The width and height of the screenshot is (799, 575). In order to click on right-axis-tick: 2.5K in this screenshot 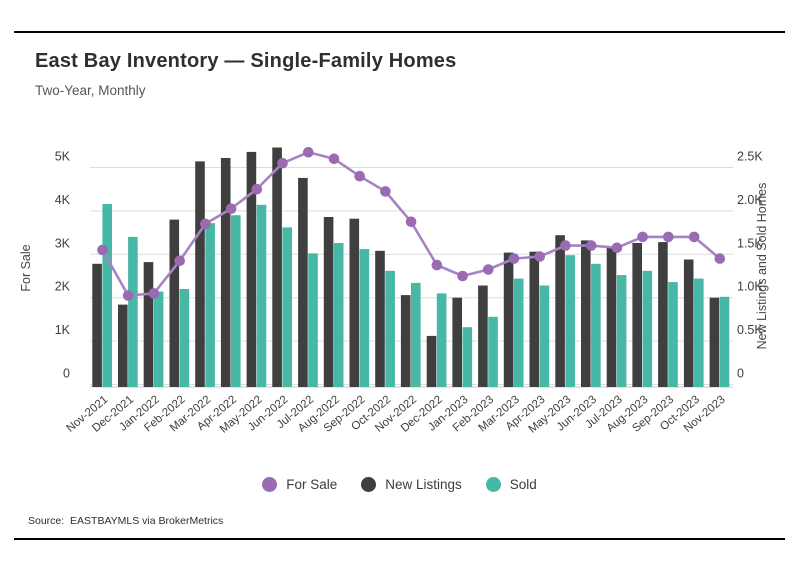, I will do `click(750, 157)`.